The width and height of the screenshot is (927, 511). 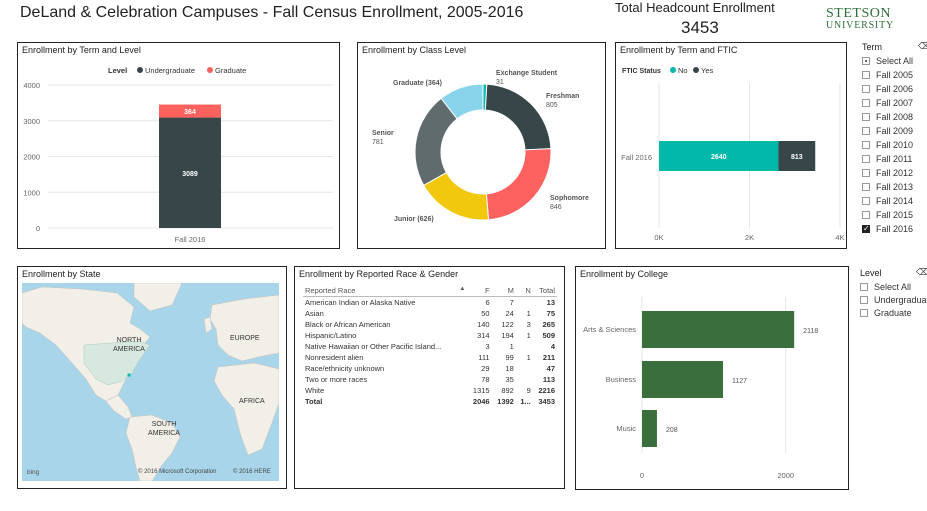 I want to click on slicer-item: Fall 2014, so click(x=887, y=201).